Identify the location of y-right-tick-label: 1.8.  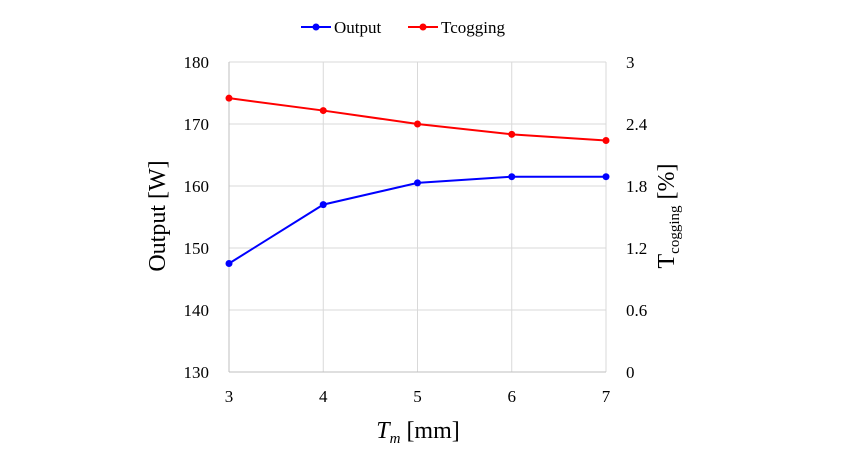
(636, 186).